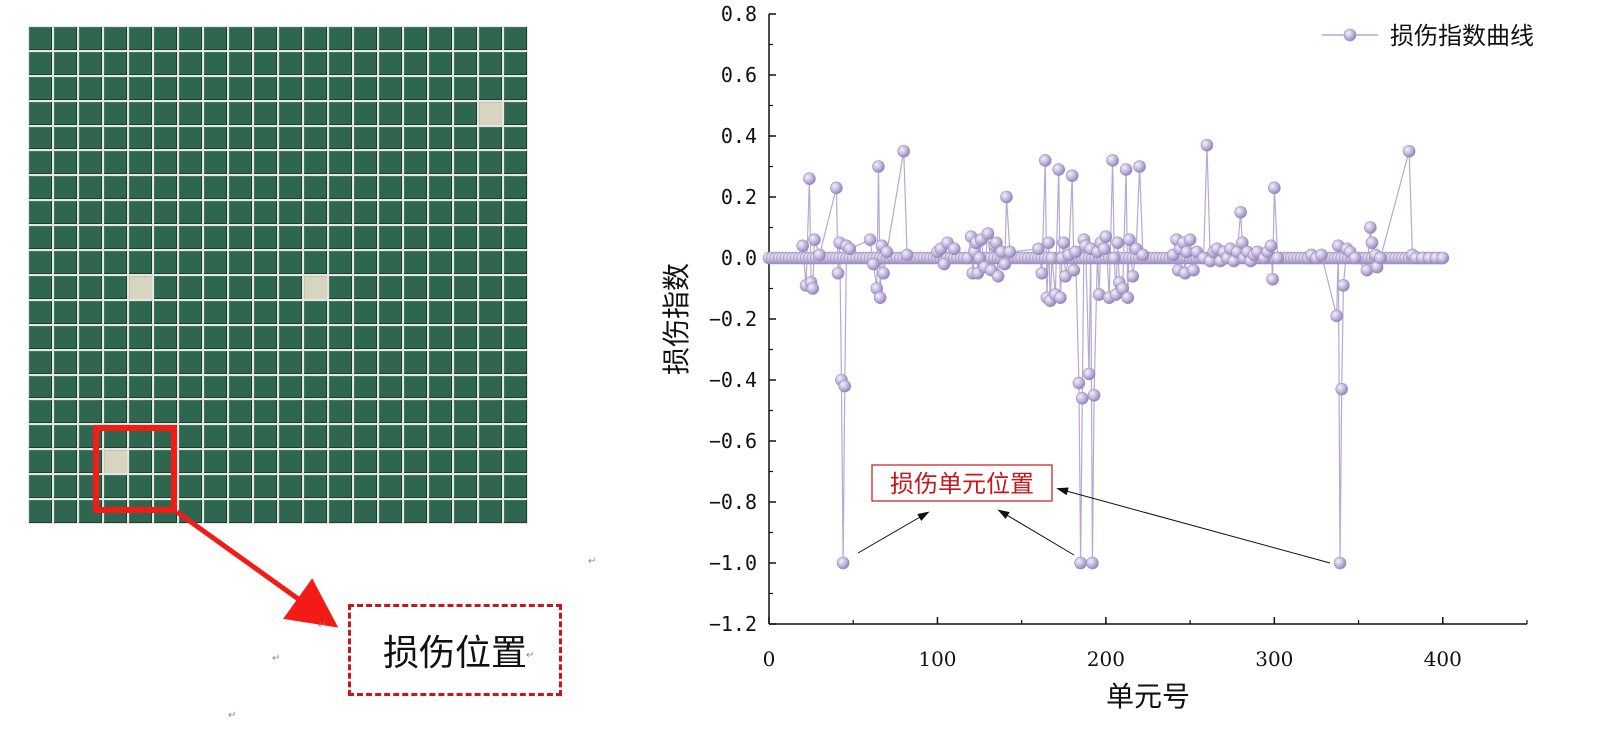 This screenshot has height=730, width=1600. I want to click on y-tick-label: 0.8, so click(739, 14).